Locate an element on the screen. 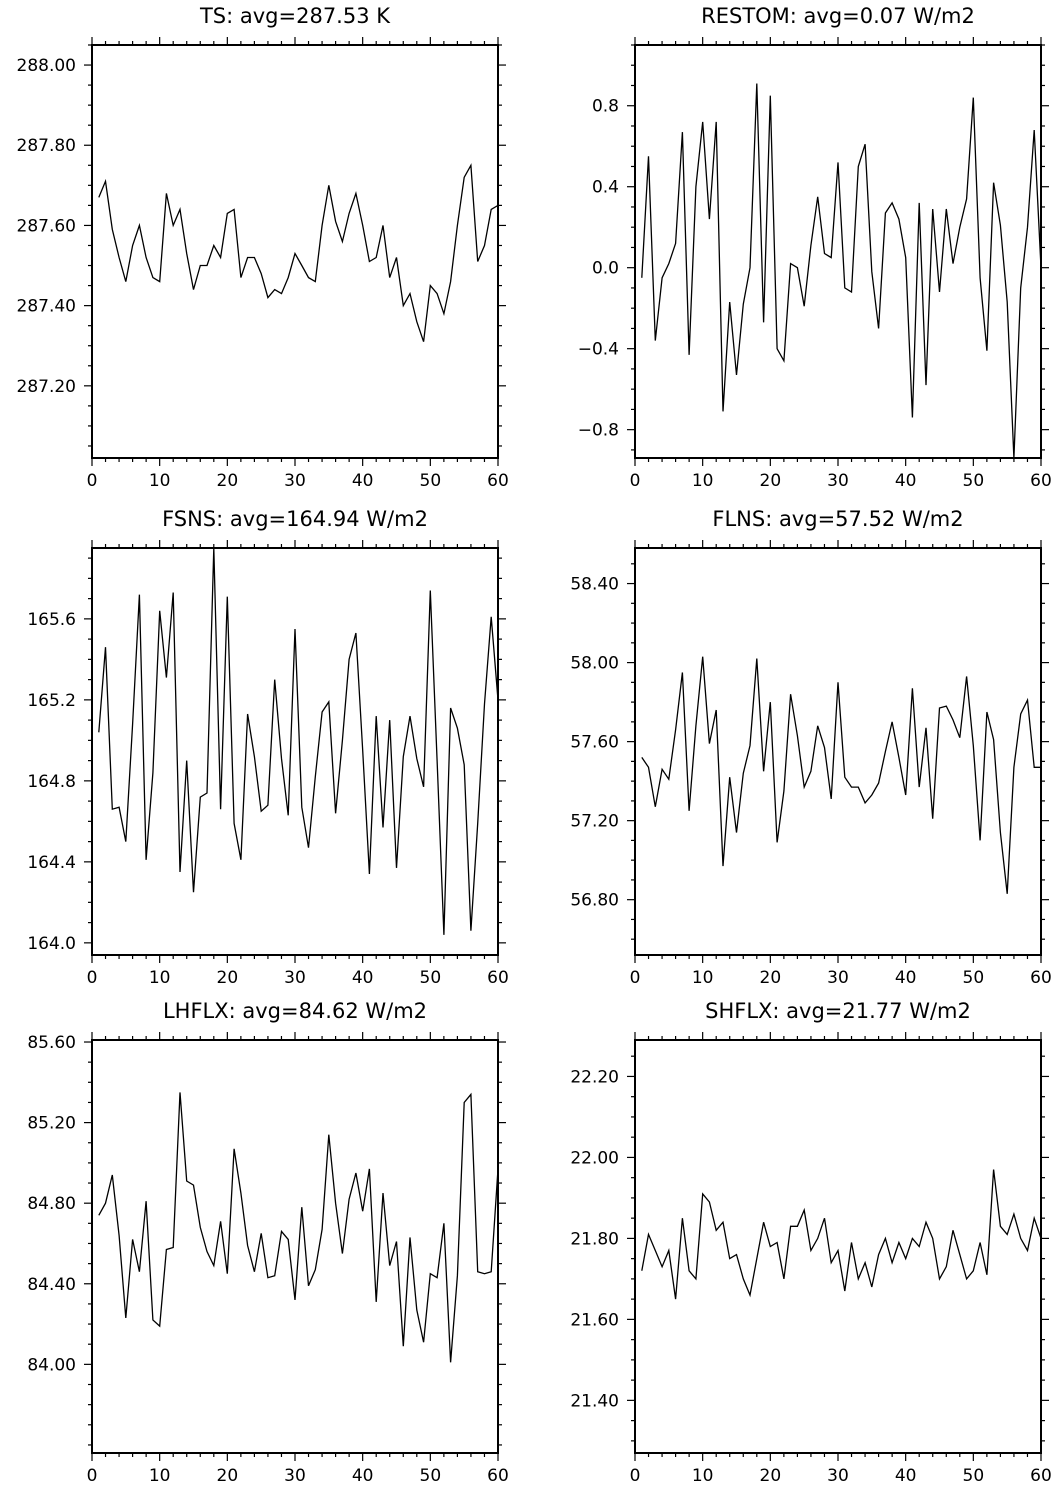  plot-frame-flns is located at coordinates (838, 751).